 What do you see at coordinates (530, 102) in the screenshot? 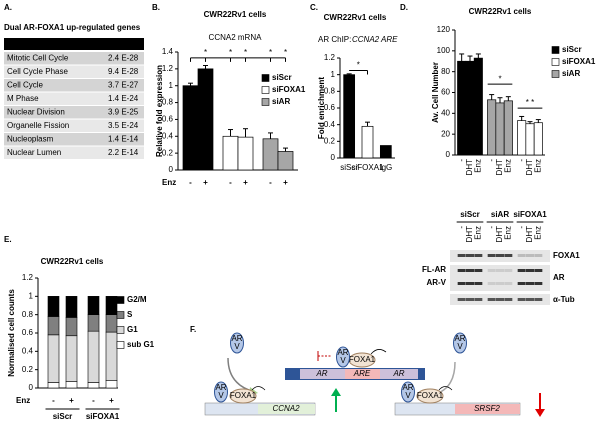
I see `significance: * *` at bounding box center [530, 102].